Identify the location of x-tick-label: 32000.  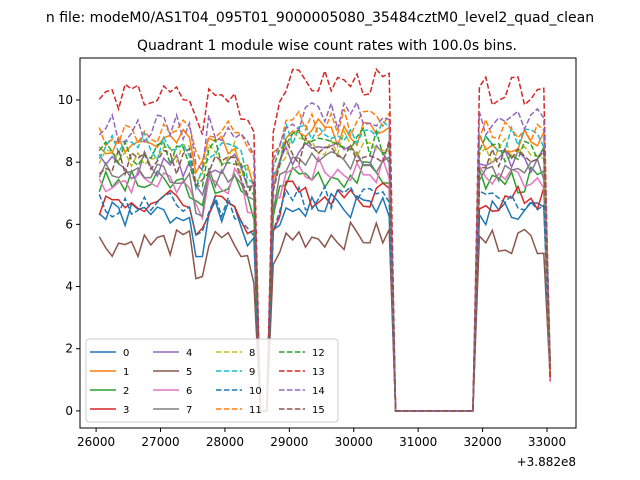
(483, 442).